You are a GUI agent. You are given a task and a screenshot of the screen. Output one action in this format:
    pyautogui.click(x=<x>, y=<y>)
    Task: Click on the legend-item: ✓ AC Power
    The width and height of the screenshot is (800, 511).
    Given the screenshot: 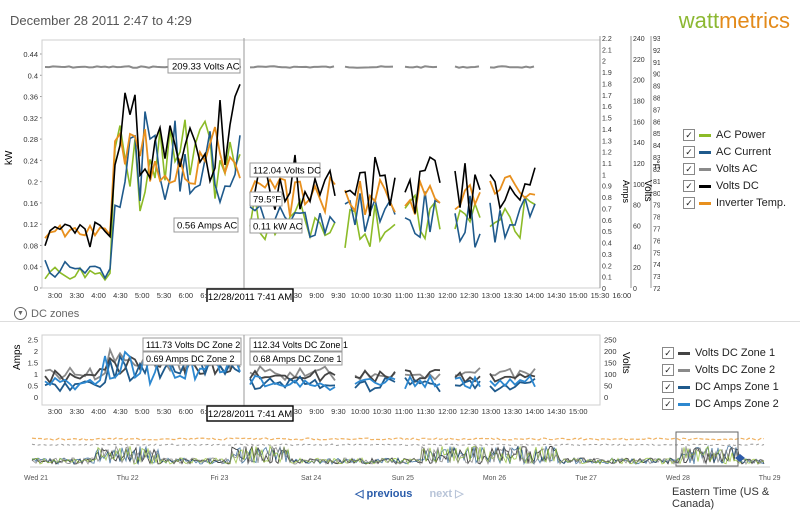 What is the action you would take?
    pyautogui.click(x=724, y=135)
    